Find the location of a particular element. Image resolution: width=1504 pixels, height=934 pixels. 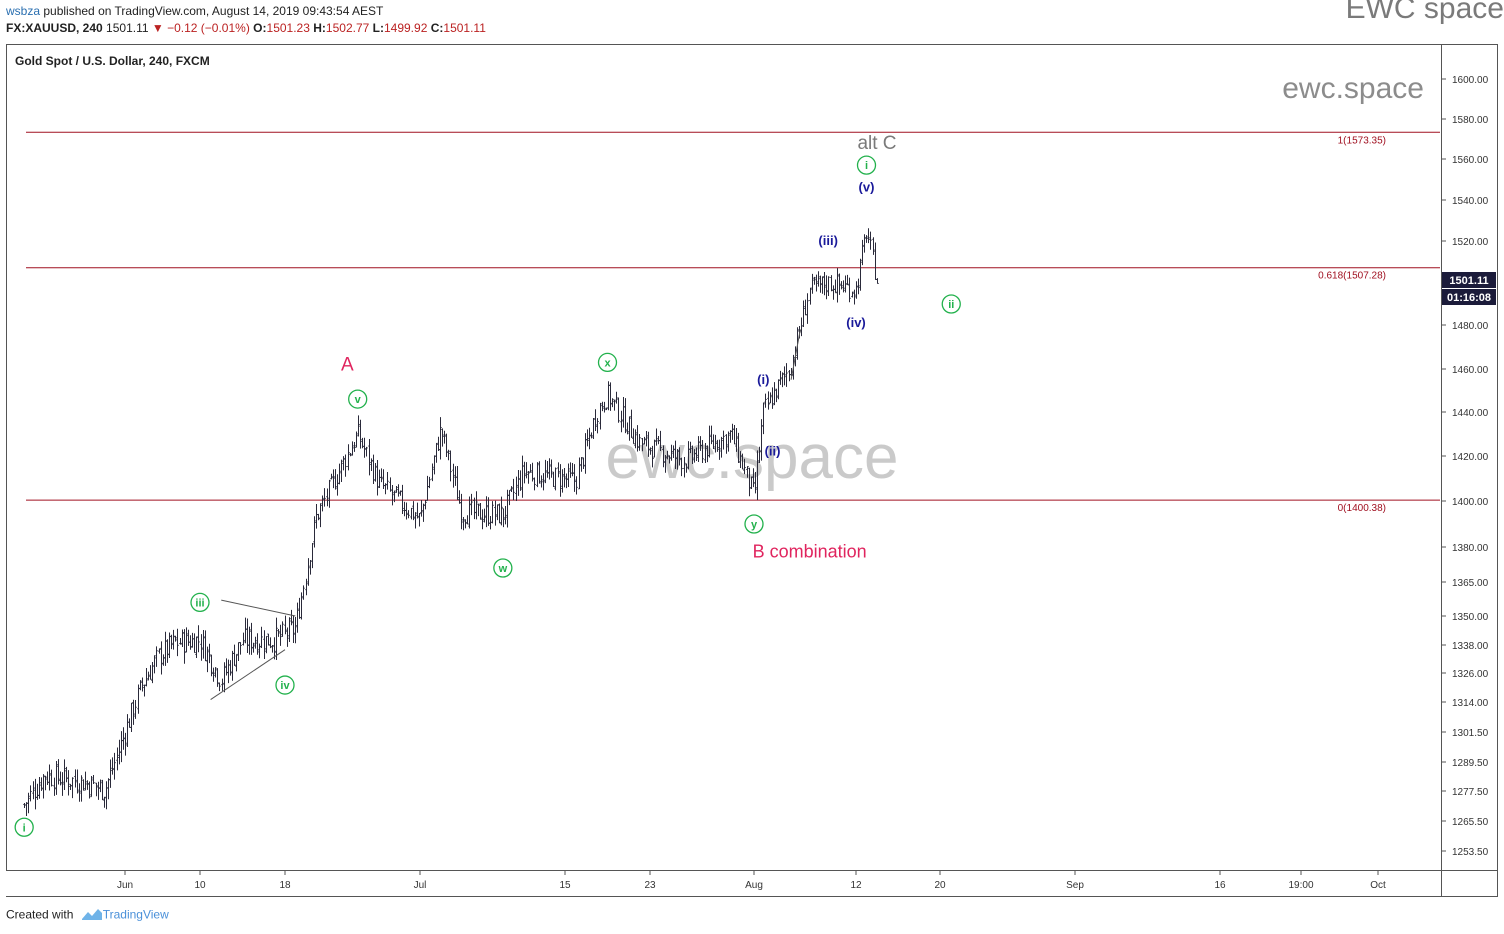

wave-label-circle: iv is located at coordinates (285, 685).